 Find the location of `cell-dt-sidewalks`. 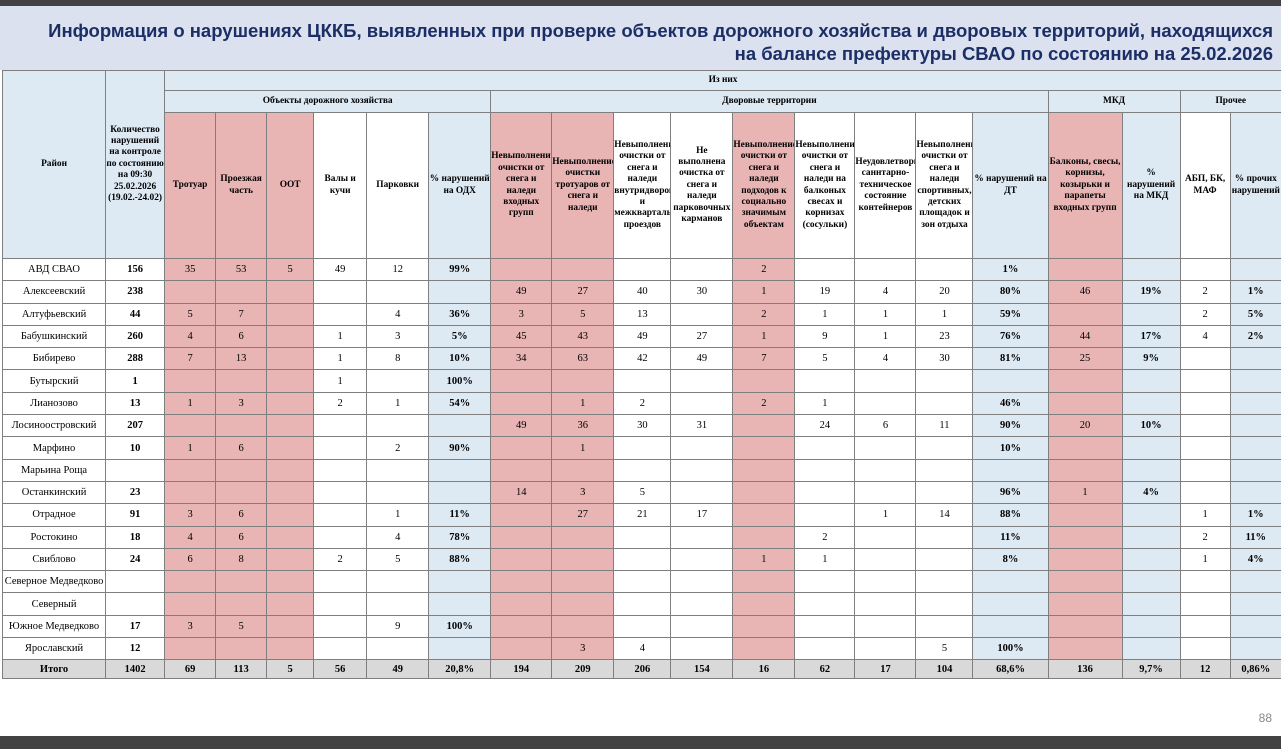

cell-dt-sidewalks is located at coordinates (583, 470).